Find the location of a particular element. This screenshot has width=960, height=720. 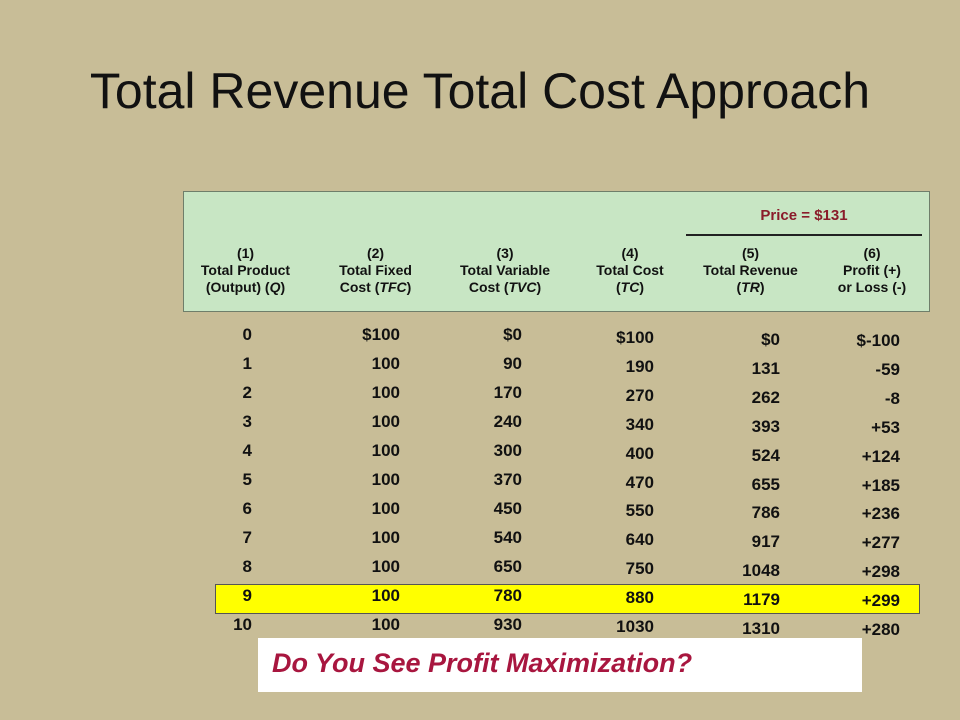

cell-tr-6: 786 is located at coordinates (765, 513).